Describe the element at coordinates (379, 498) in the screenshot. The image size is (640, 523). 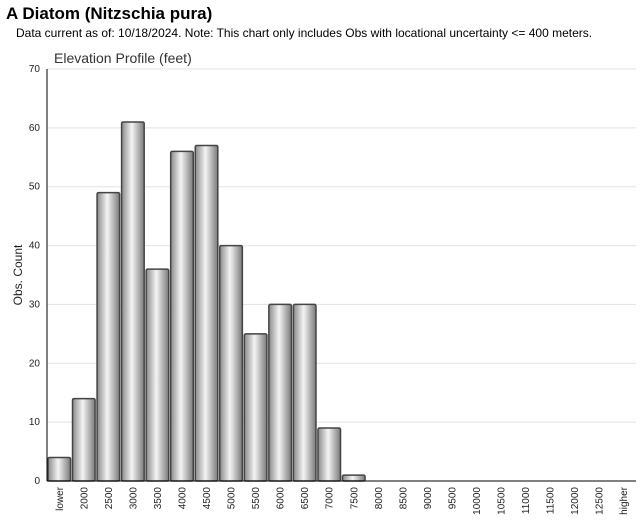
I see `x-tick-label-8000: 8000` at that location.